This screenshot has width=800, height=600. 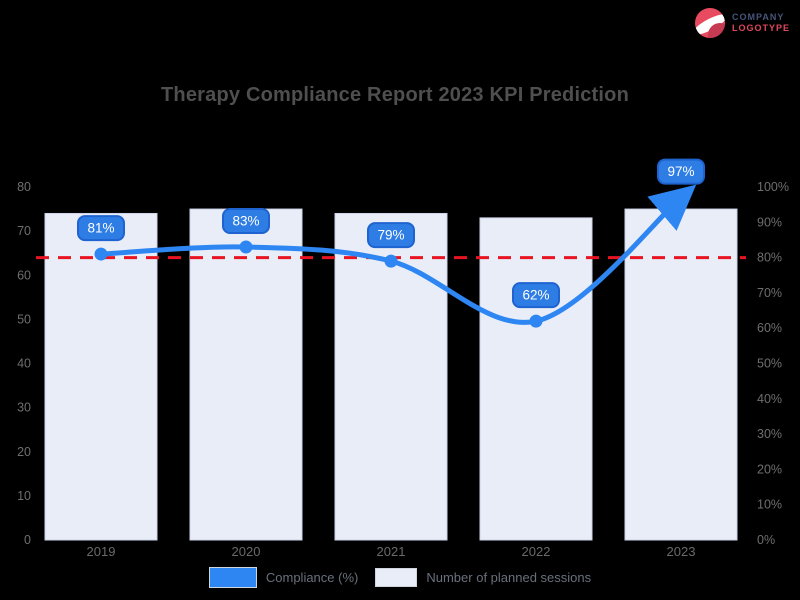 What do you see at coordinates (101, 254) in the screenshot?
I see `line-point-2019` at bounding box center [101, 254].